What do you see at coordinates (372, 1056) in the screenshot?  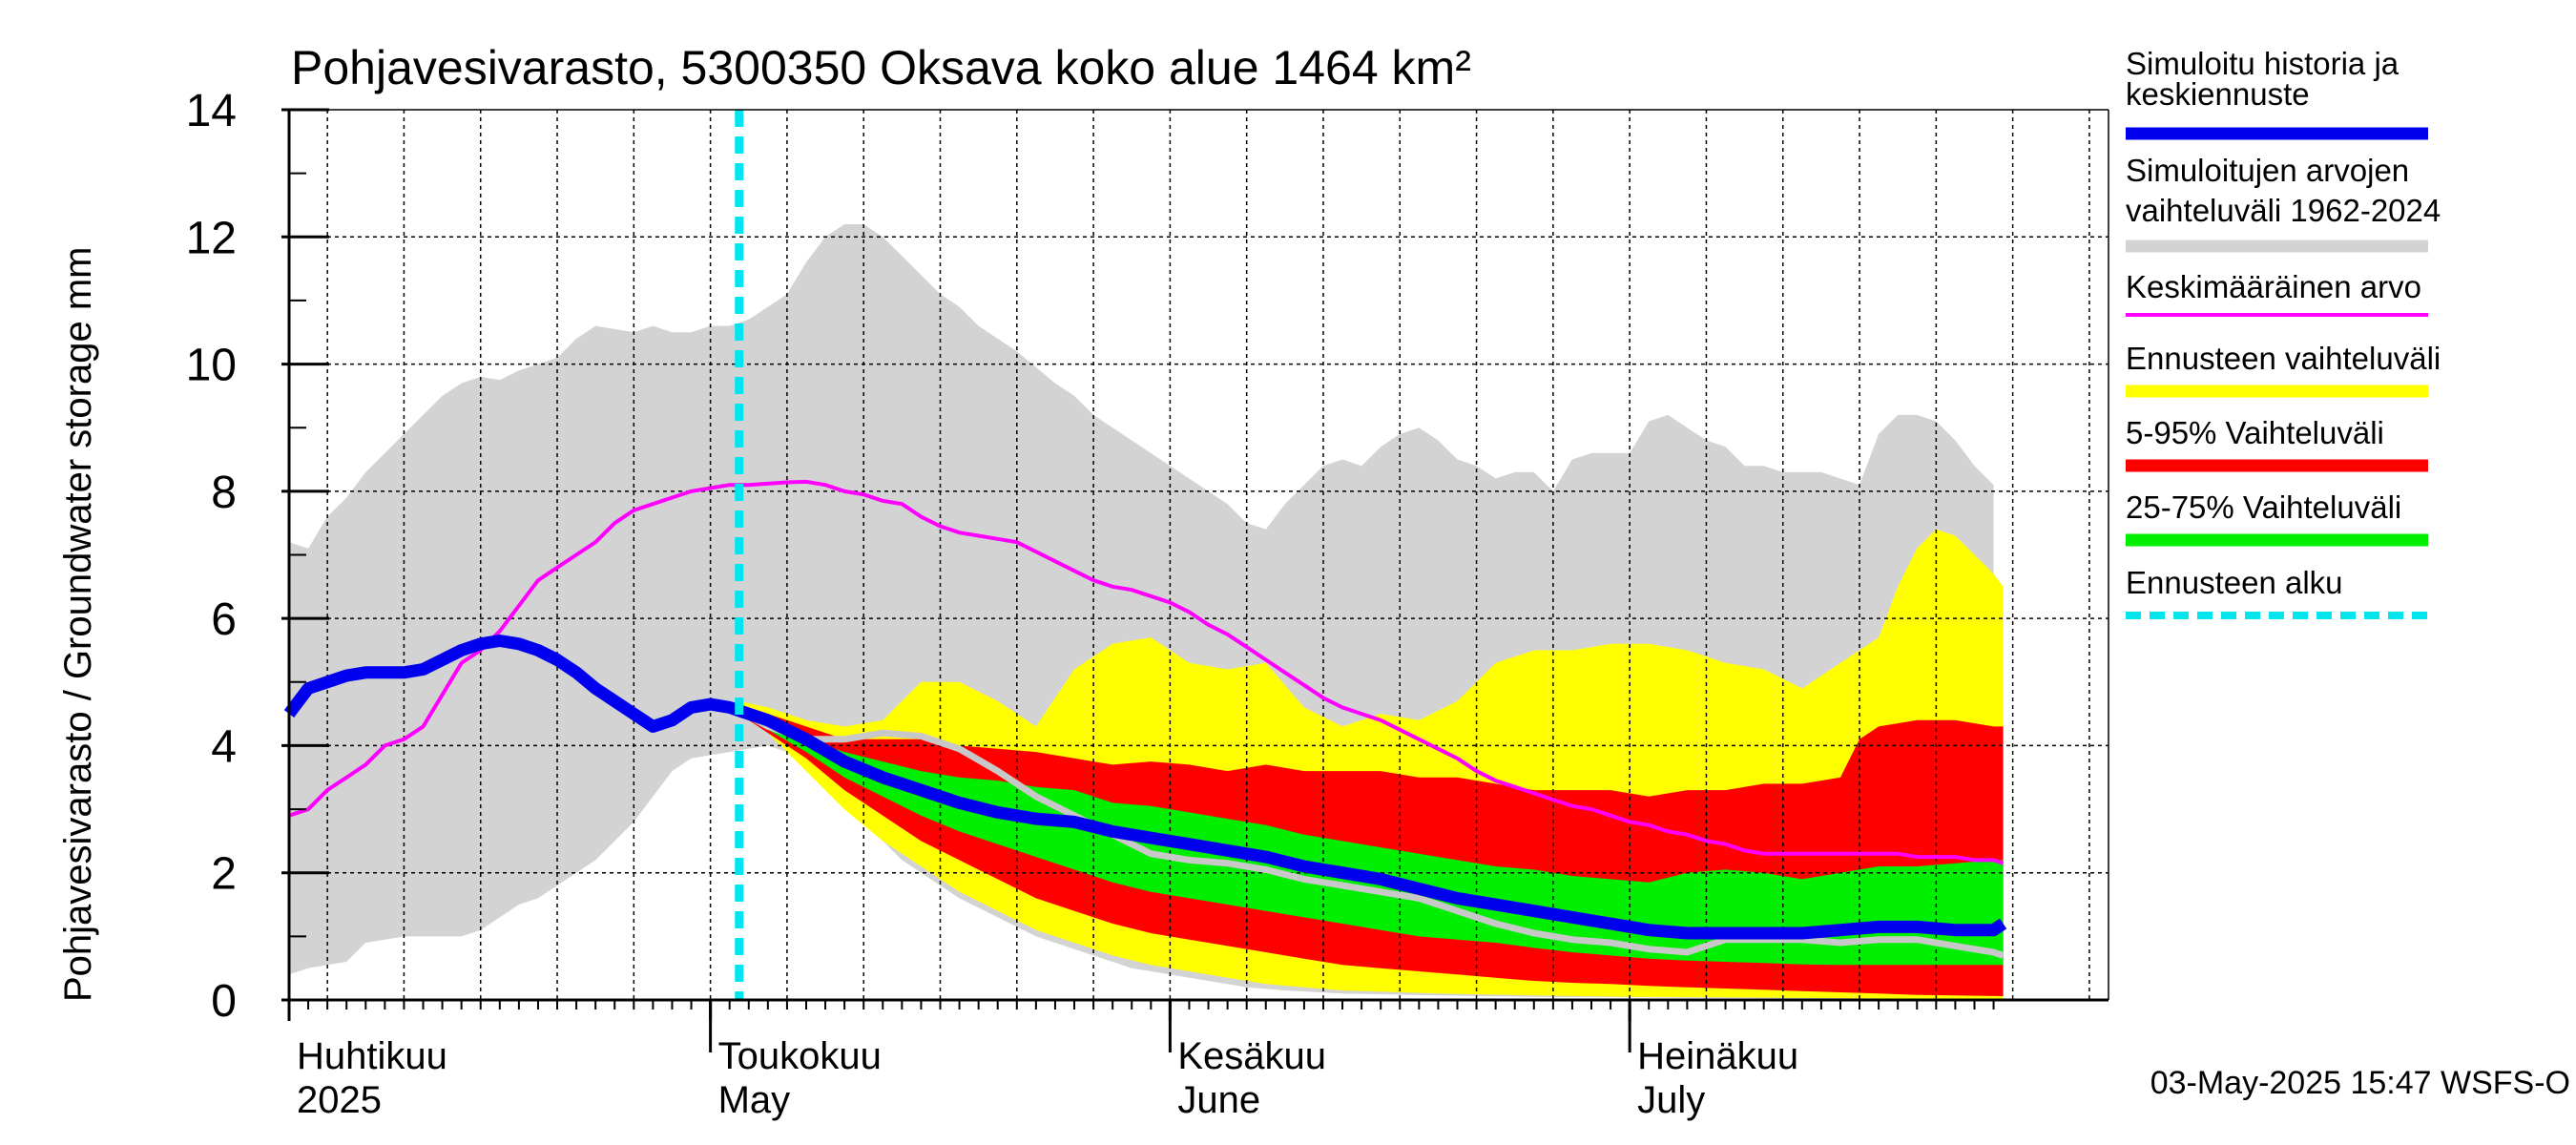 I see `month-label-fi: Huhtikuu` at bounding box center [372, 1056].